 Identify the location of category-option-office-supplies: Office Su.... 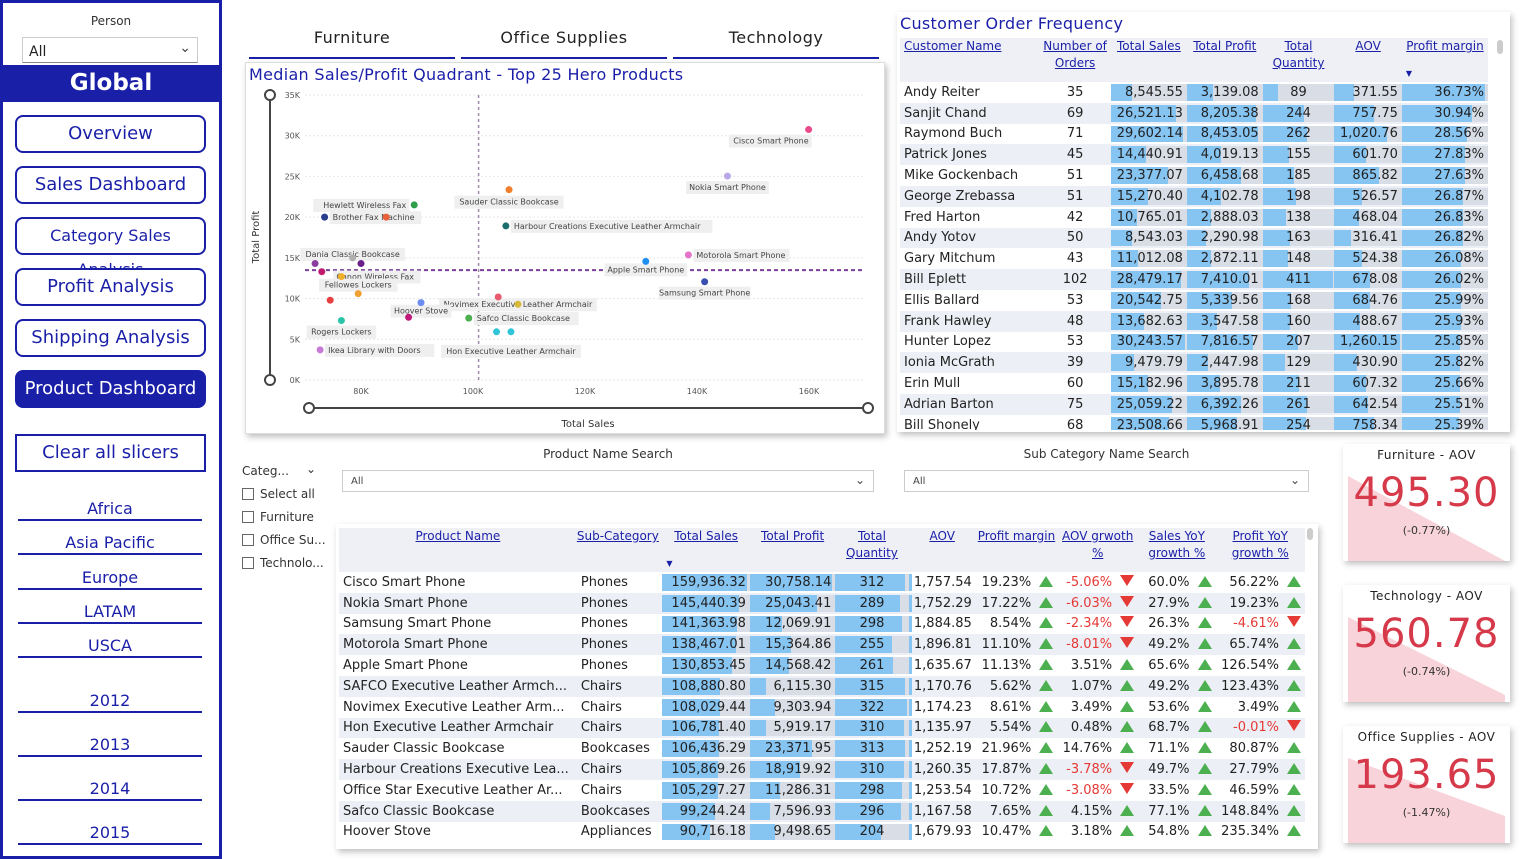
(284, 540).